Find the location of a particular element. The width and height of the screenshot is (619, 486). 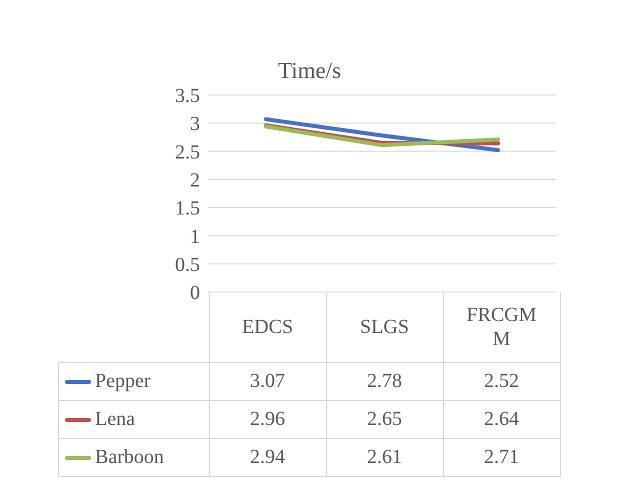

data-label: 2.52 is located at coordinates (501, 381).